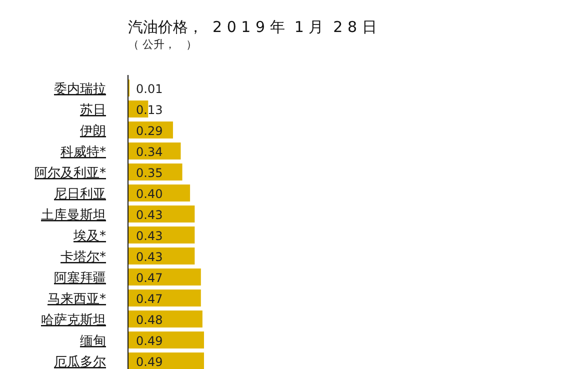  What do you see at coordinates (93, 131) in the screenshot?
I see `y-tick-label: 伊朗` at bounding box center [93, 131].